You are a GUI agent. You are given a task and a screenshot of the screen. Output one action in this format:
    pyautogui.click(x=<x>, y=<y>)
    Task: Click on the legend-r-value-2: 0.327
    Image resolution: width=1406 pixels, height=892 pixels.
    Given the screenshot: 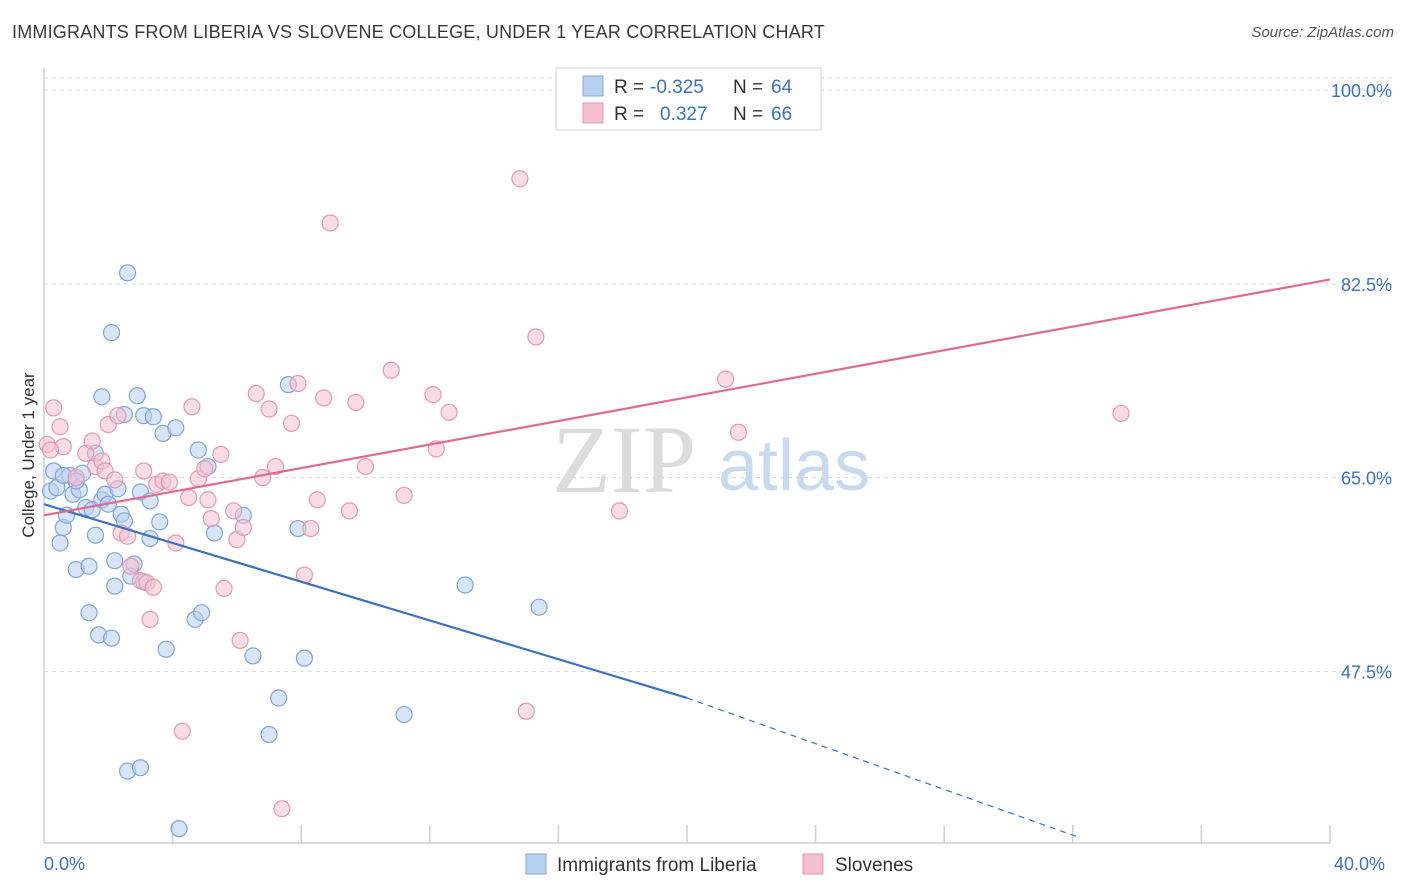 What is the action you would take?
    pyautogui.click(x=684, y=114)
    